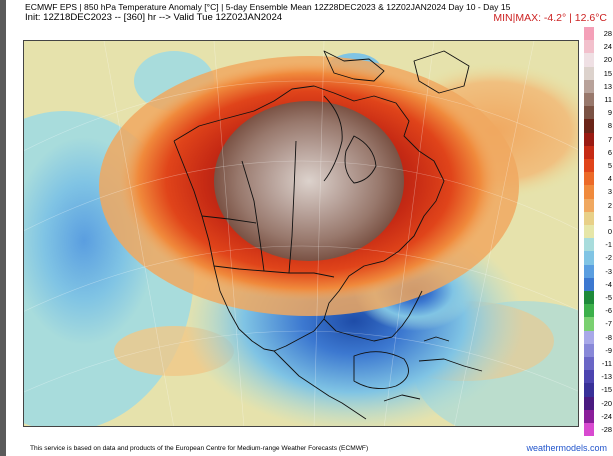  Describe the element at coordinates (598, 47) in the screenshot. I see `legend-row: 24` at that location.